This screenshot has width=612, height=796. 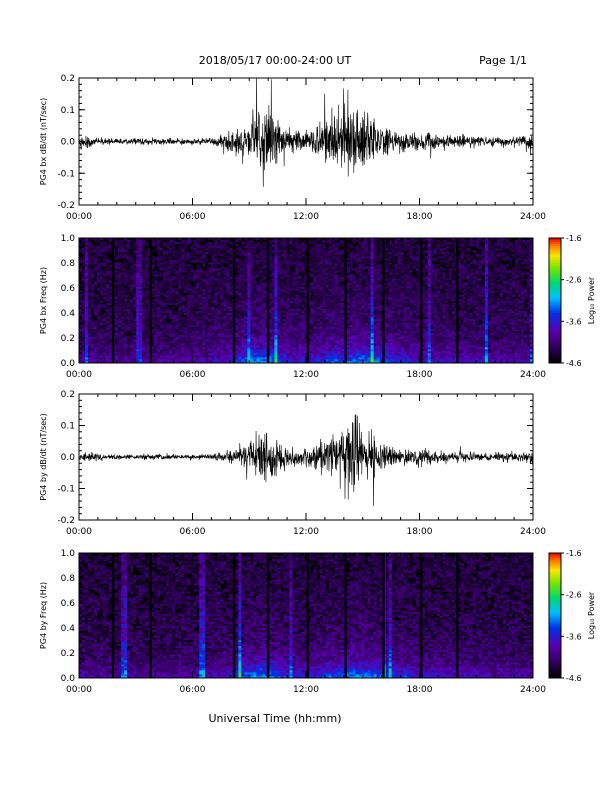 I want to click on y-tick-label: -0.2, so click(x=66, y=206).